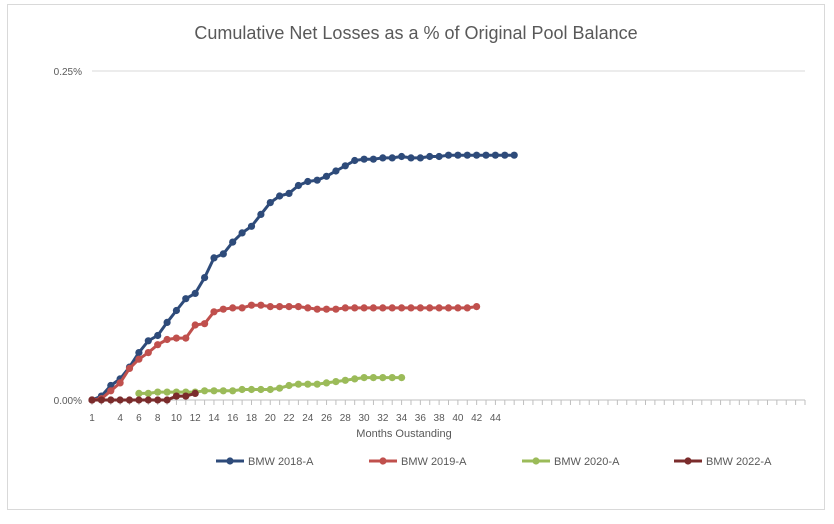 The width and height of the screenshot is (834, 524). I want to click on x-tick-label: 16, so click(233, 418).